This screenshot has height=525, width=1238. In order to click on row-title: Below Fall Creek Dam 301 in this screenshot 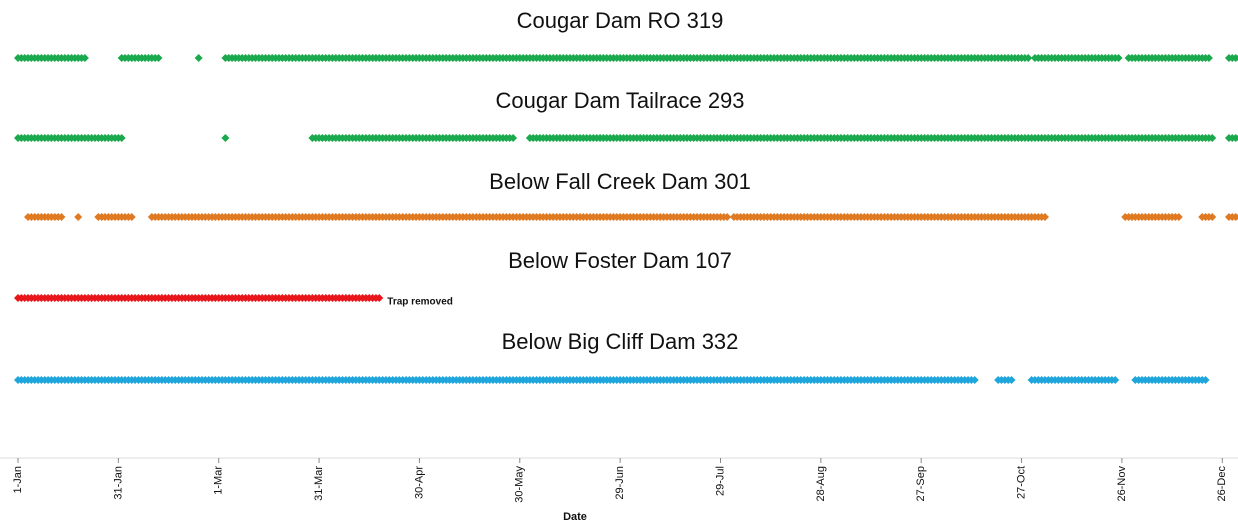, I will do `click(620, 181)`.